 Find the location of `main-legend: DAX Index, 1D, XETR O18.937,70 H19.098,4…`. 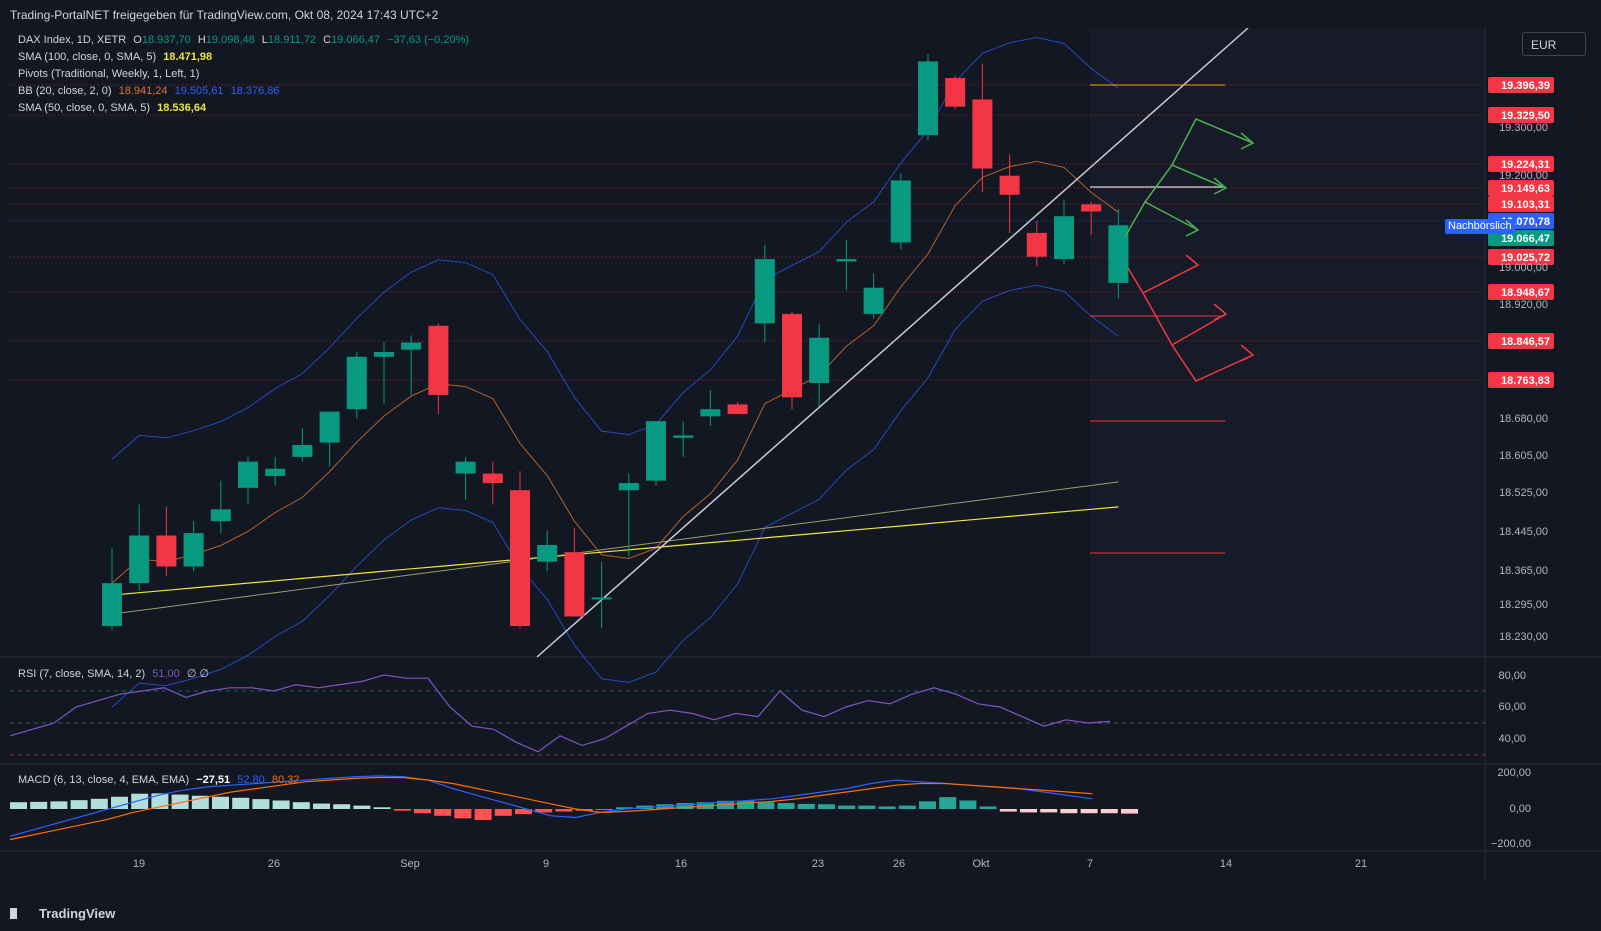

main-legend: DAX Index, 1D, XETR O18.937,70 H19.098,4… is located at coordinates (245, 40).